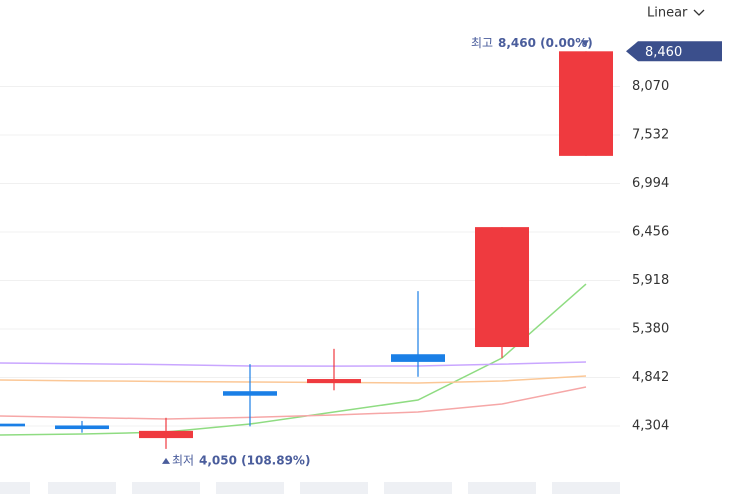  I want to click on y-tick-label: 5,918, so click(650, 280).